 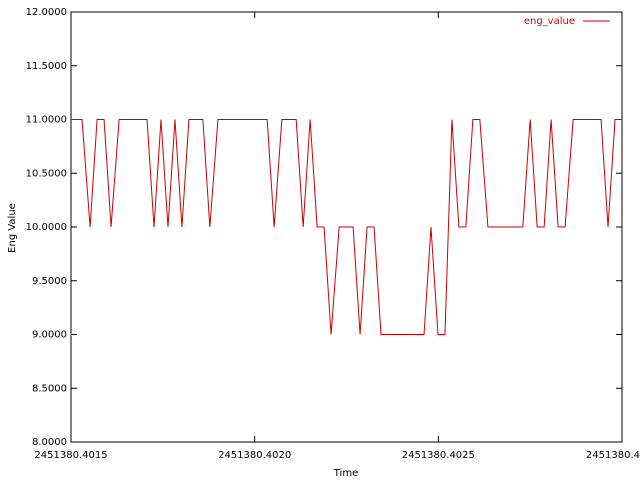 I want to click on x-tick-label: 2451380.4015, so click(x=70, y=455).